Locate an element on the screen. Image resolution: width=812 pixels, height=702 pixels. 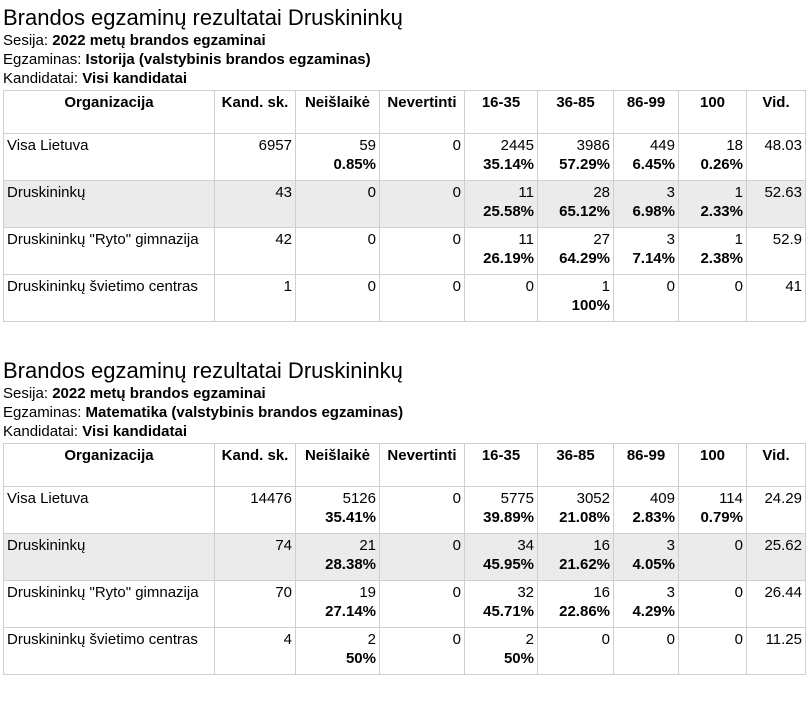
neis-value: 2 is located at coordinates (371, 639).